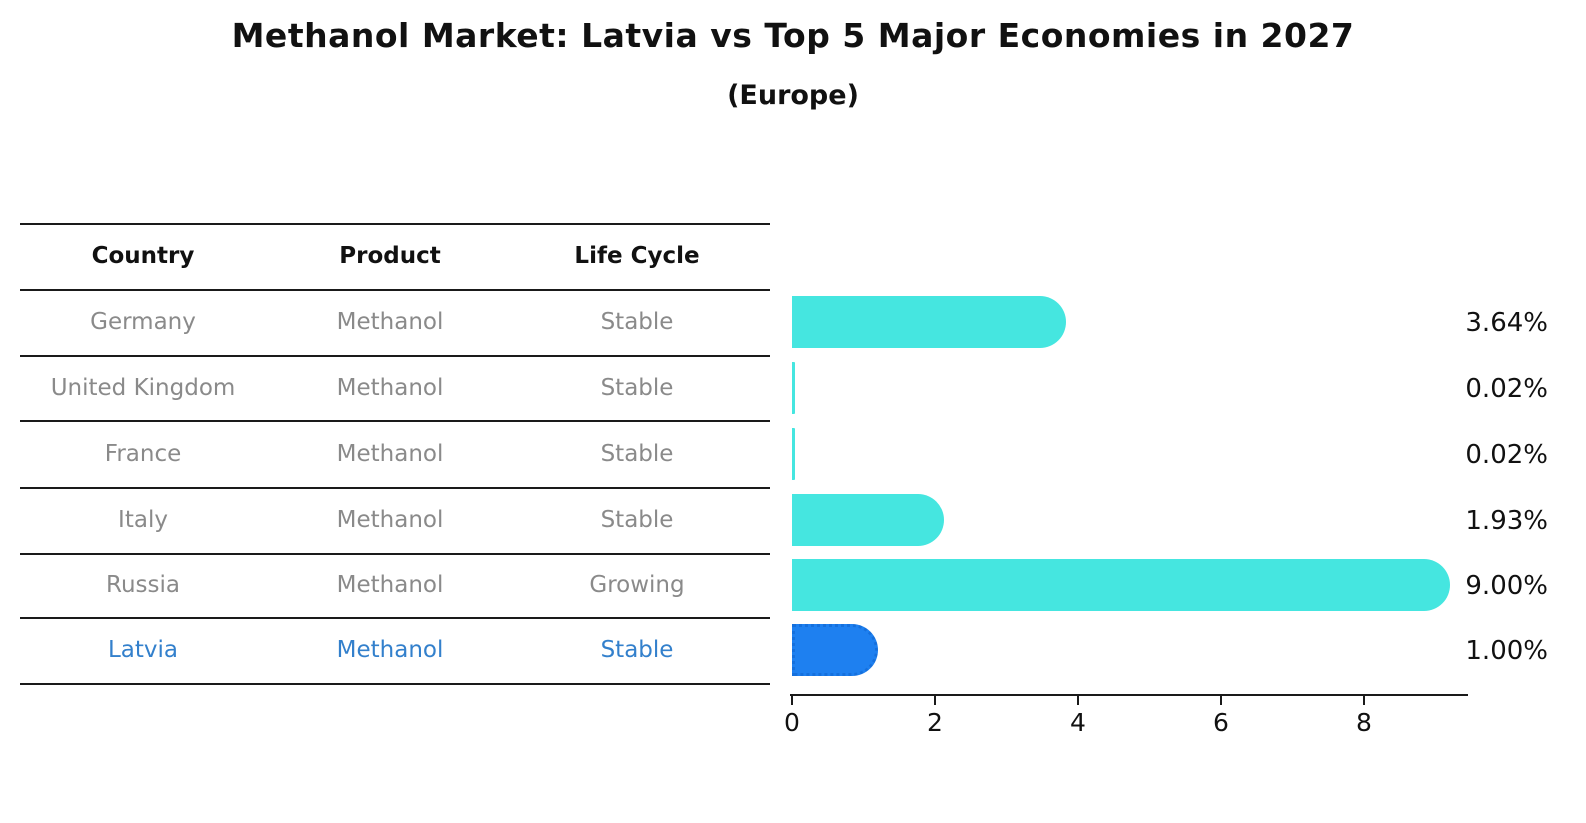 This screenshot has height=823, width=1586. What do you see at coordinates (143, 387) in the screenshot?
I see `cell-country: United Kingdom` at bounding box center [143, 387].